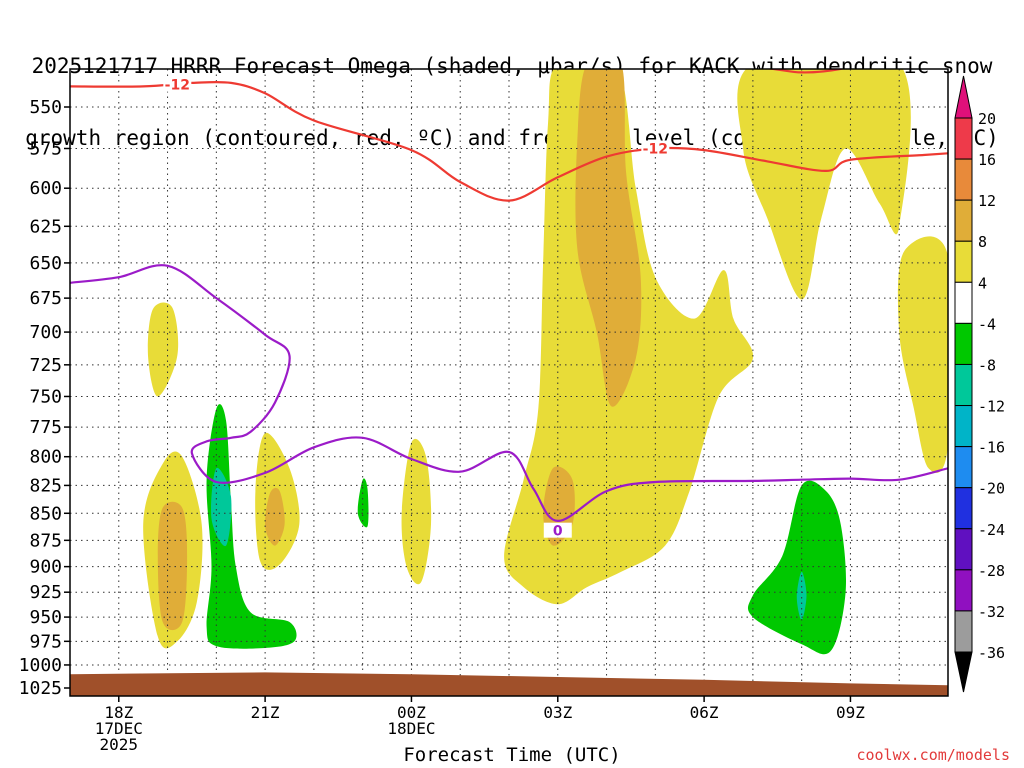 The width and height of the screenshot is (1024, 768). What do you see at coordinates (991, 571) in the screenshot?
I see `colorbar-label: -28` at bounding box center [991, 571].